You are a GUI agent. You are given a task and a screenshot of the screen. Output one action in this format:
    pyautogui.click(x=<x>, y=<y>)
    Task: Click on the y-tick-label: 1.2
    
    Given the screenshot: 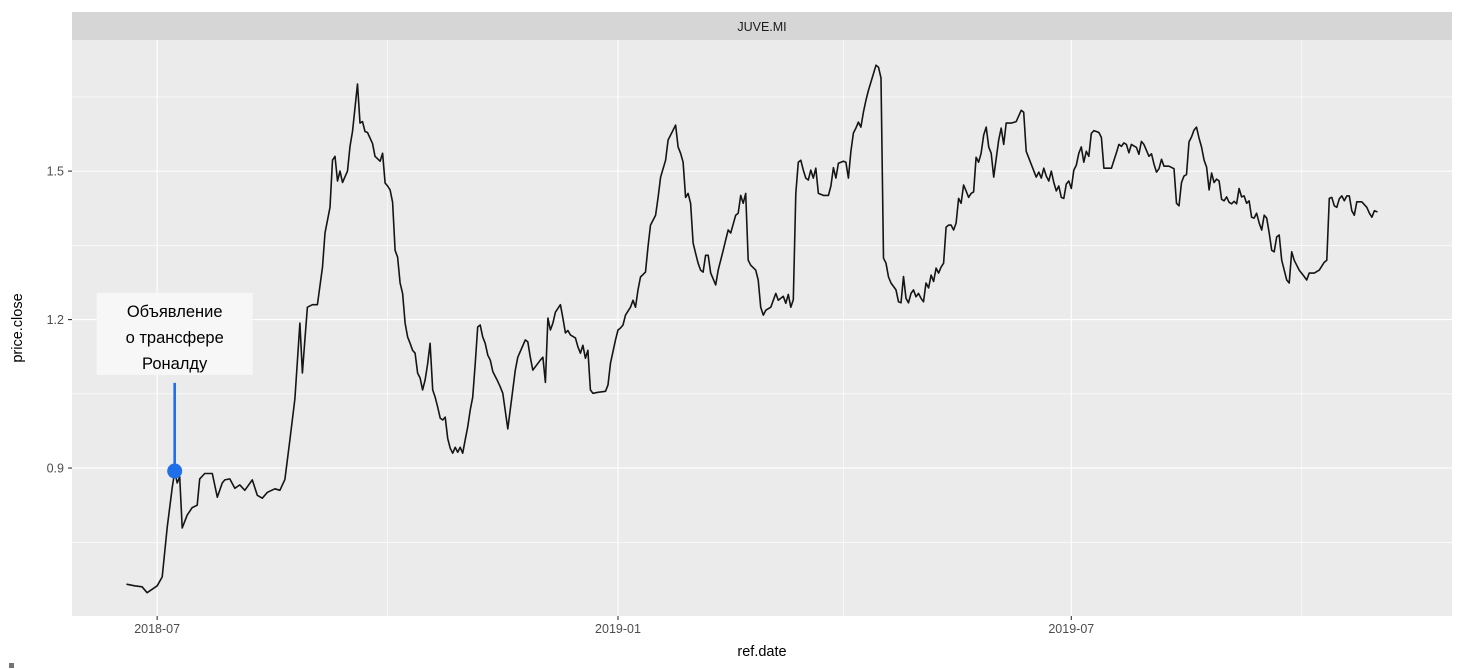 What is the action you would take?
    pyautogui.click(x=55, y=320)
    